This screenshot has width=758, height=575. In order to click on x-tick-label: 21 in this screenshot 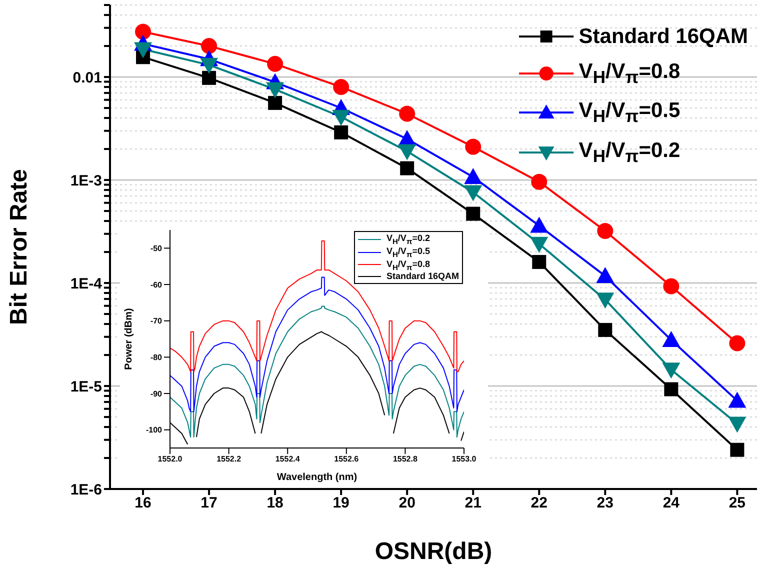, I will do `click(473, 503)`.